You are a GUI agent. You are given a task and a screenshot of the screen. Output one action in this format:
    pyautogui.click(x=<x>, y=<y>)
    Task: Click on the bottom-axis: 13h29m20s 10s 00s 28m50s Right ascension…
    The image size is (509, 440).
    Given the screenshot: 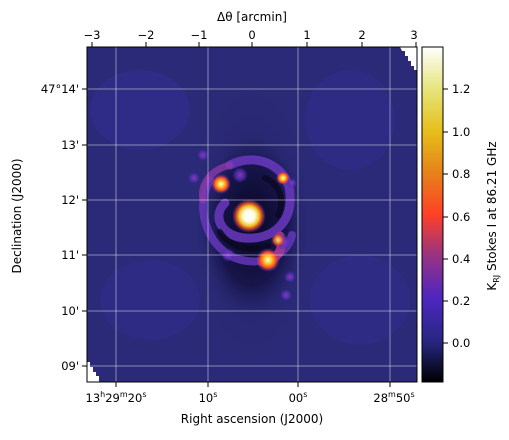 What is the action you would take?
    pyautogui.click(x=250, y=404)
    